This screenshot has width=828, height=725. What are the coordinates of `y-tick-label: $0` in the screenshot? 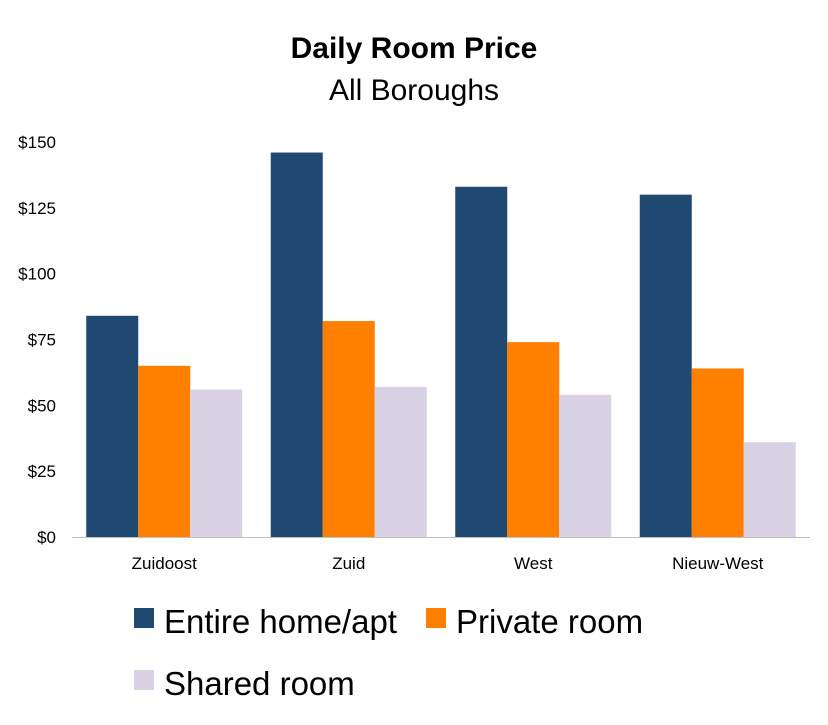 It's located at (46, 537).